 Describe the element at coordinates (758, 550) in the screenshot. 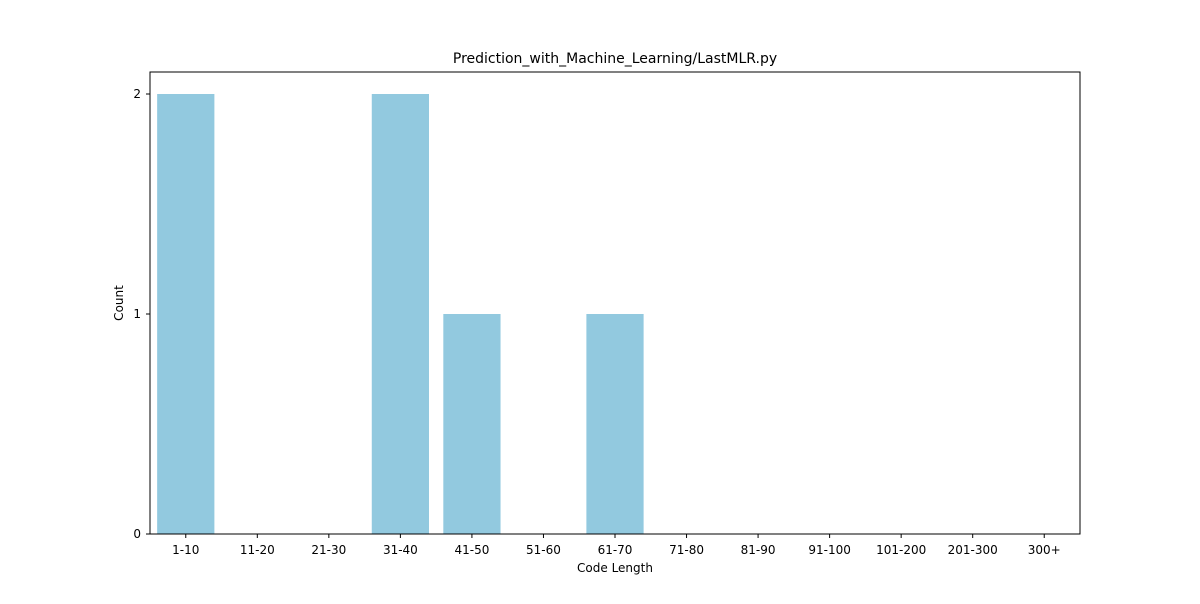

I see `x-tick-label: 81-90` at that location.